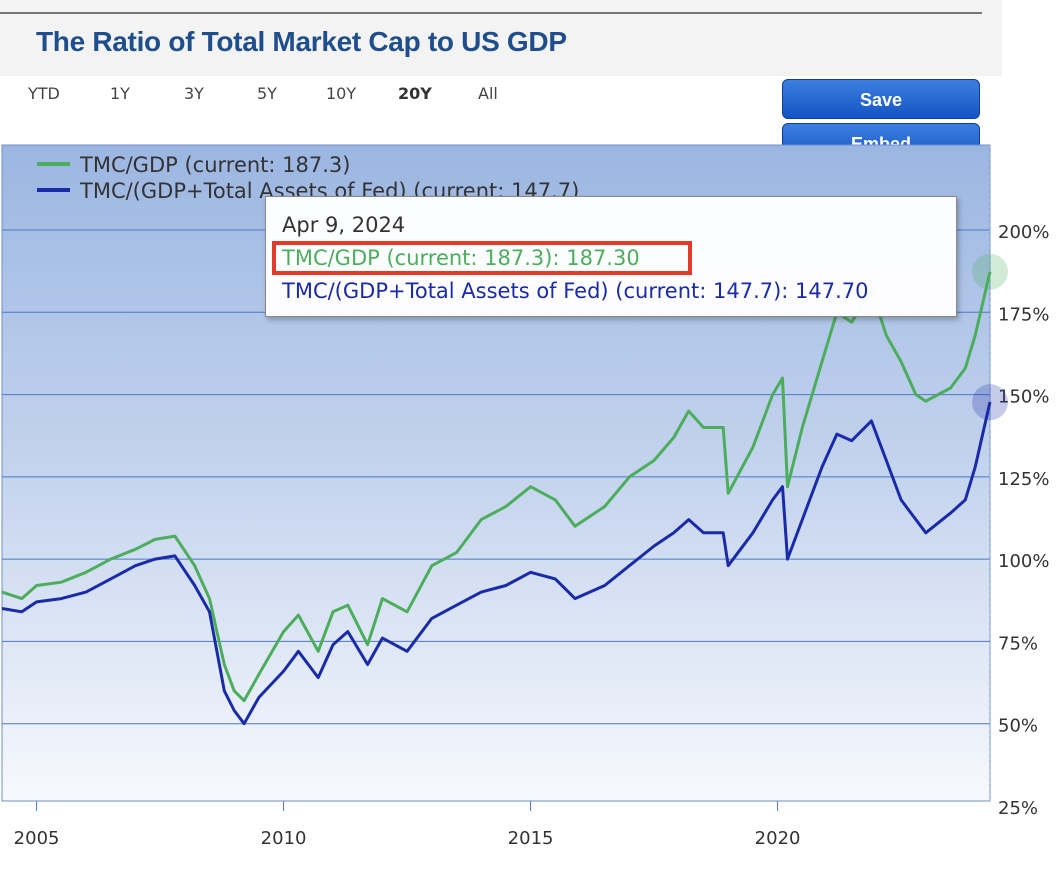  Describe the element at coordinates (1023, 232) in the screenshot. I see `y-tick-label: 200%` at that location.